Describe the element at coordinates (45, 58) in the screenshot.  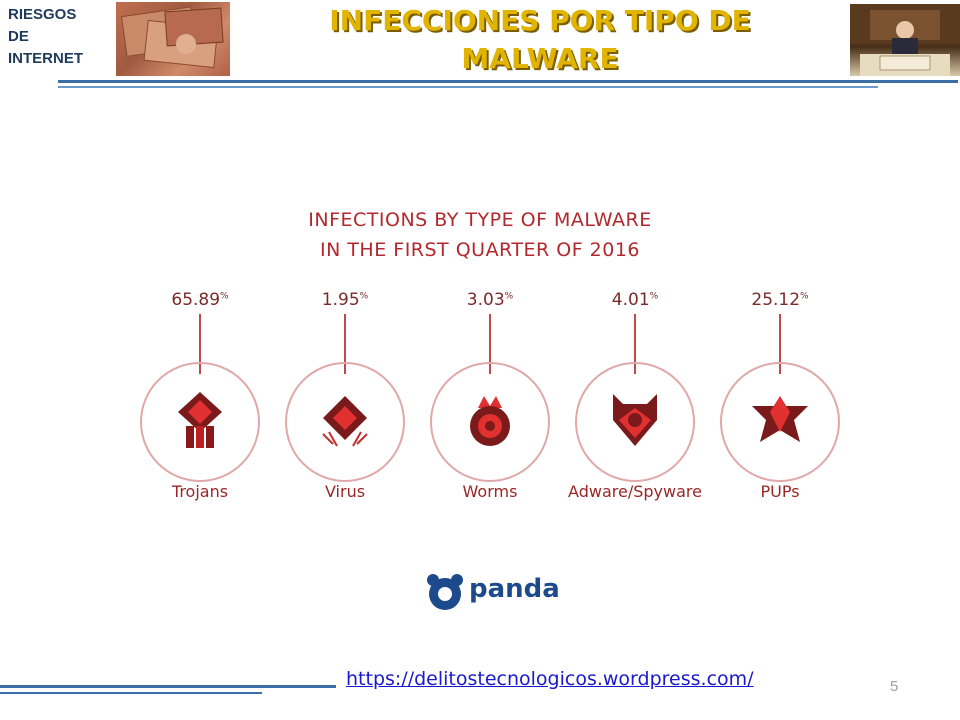
I see `brand-line-3: INTERNET` at that location.